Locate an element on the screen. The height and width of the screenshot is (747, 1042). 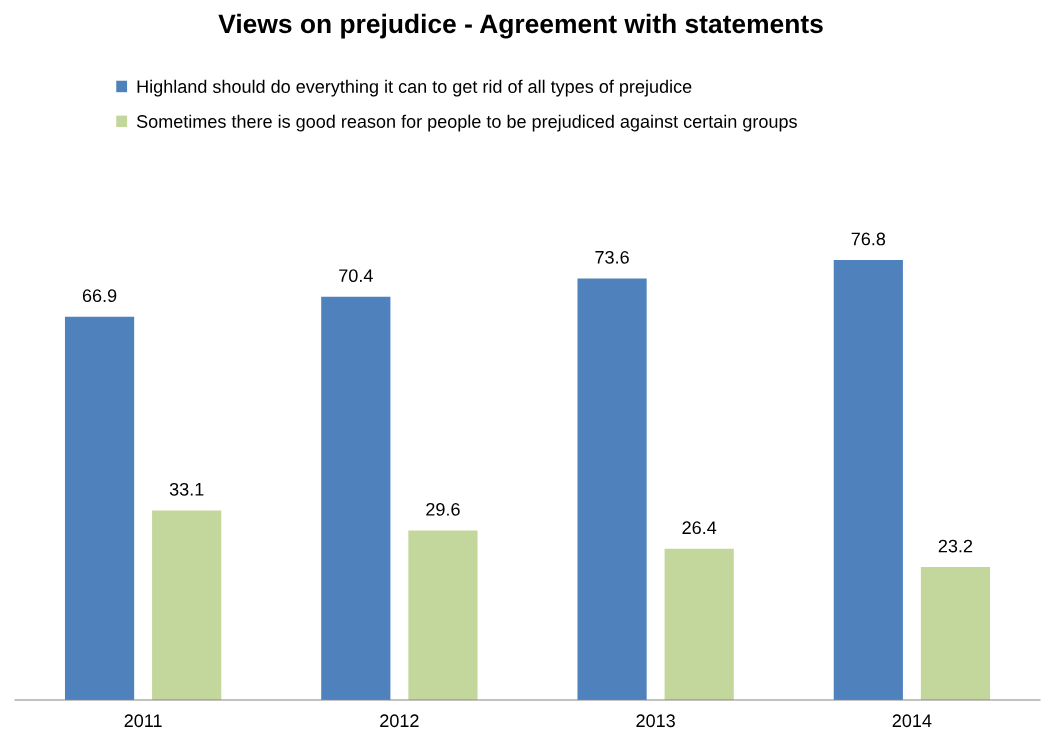
x-tick-label: 2013 is located at coordinates (655, 721).